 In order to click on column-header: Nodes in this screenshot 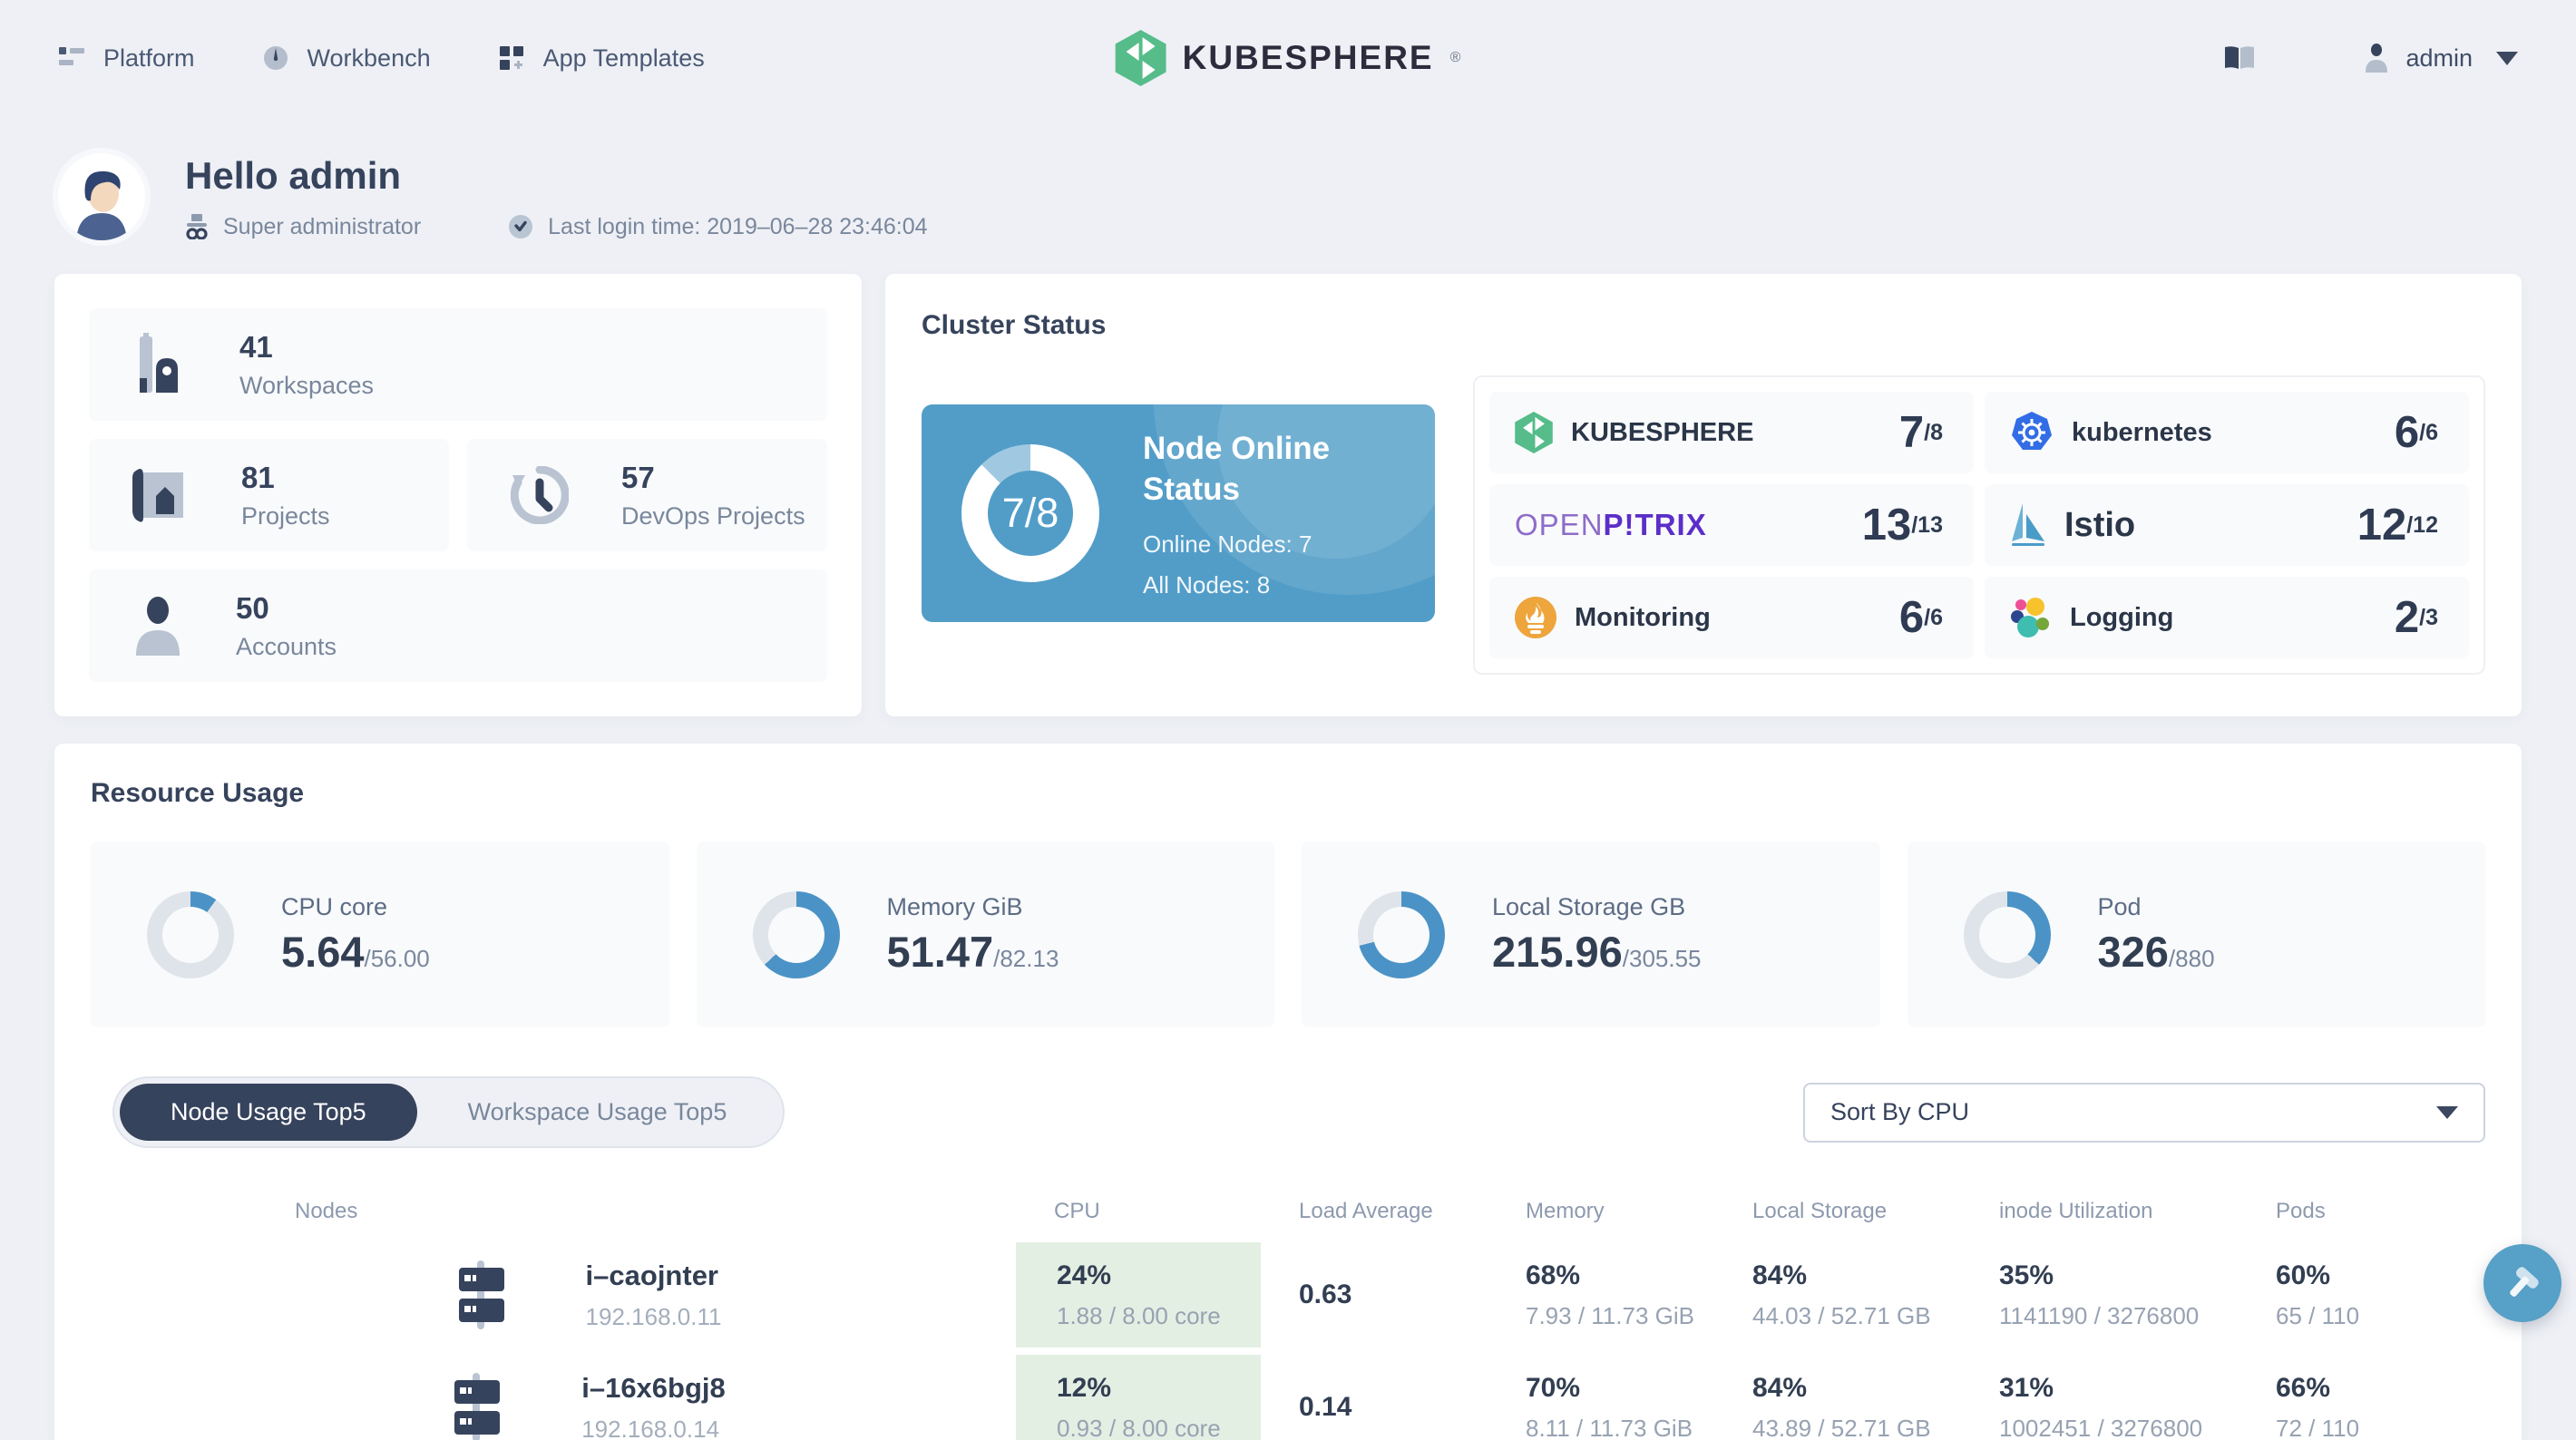, I will do `click(326, 1211)`.